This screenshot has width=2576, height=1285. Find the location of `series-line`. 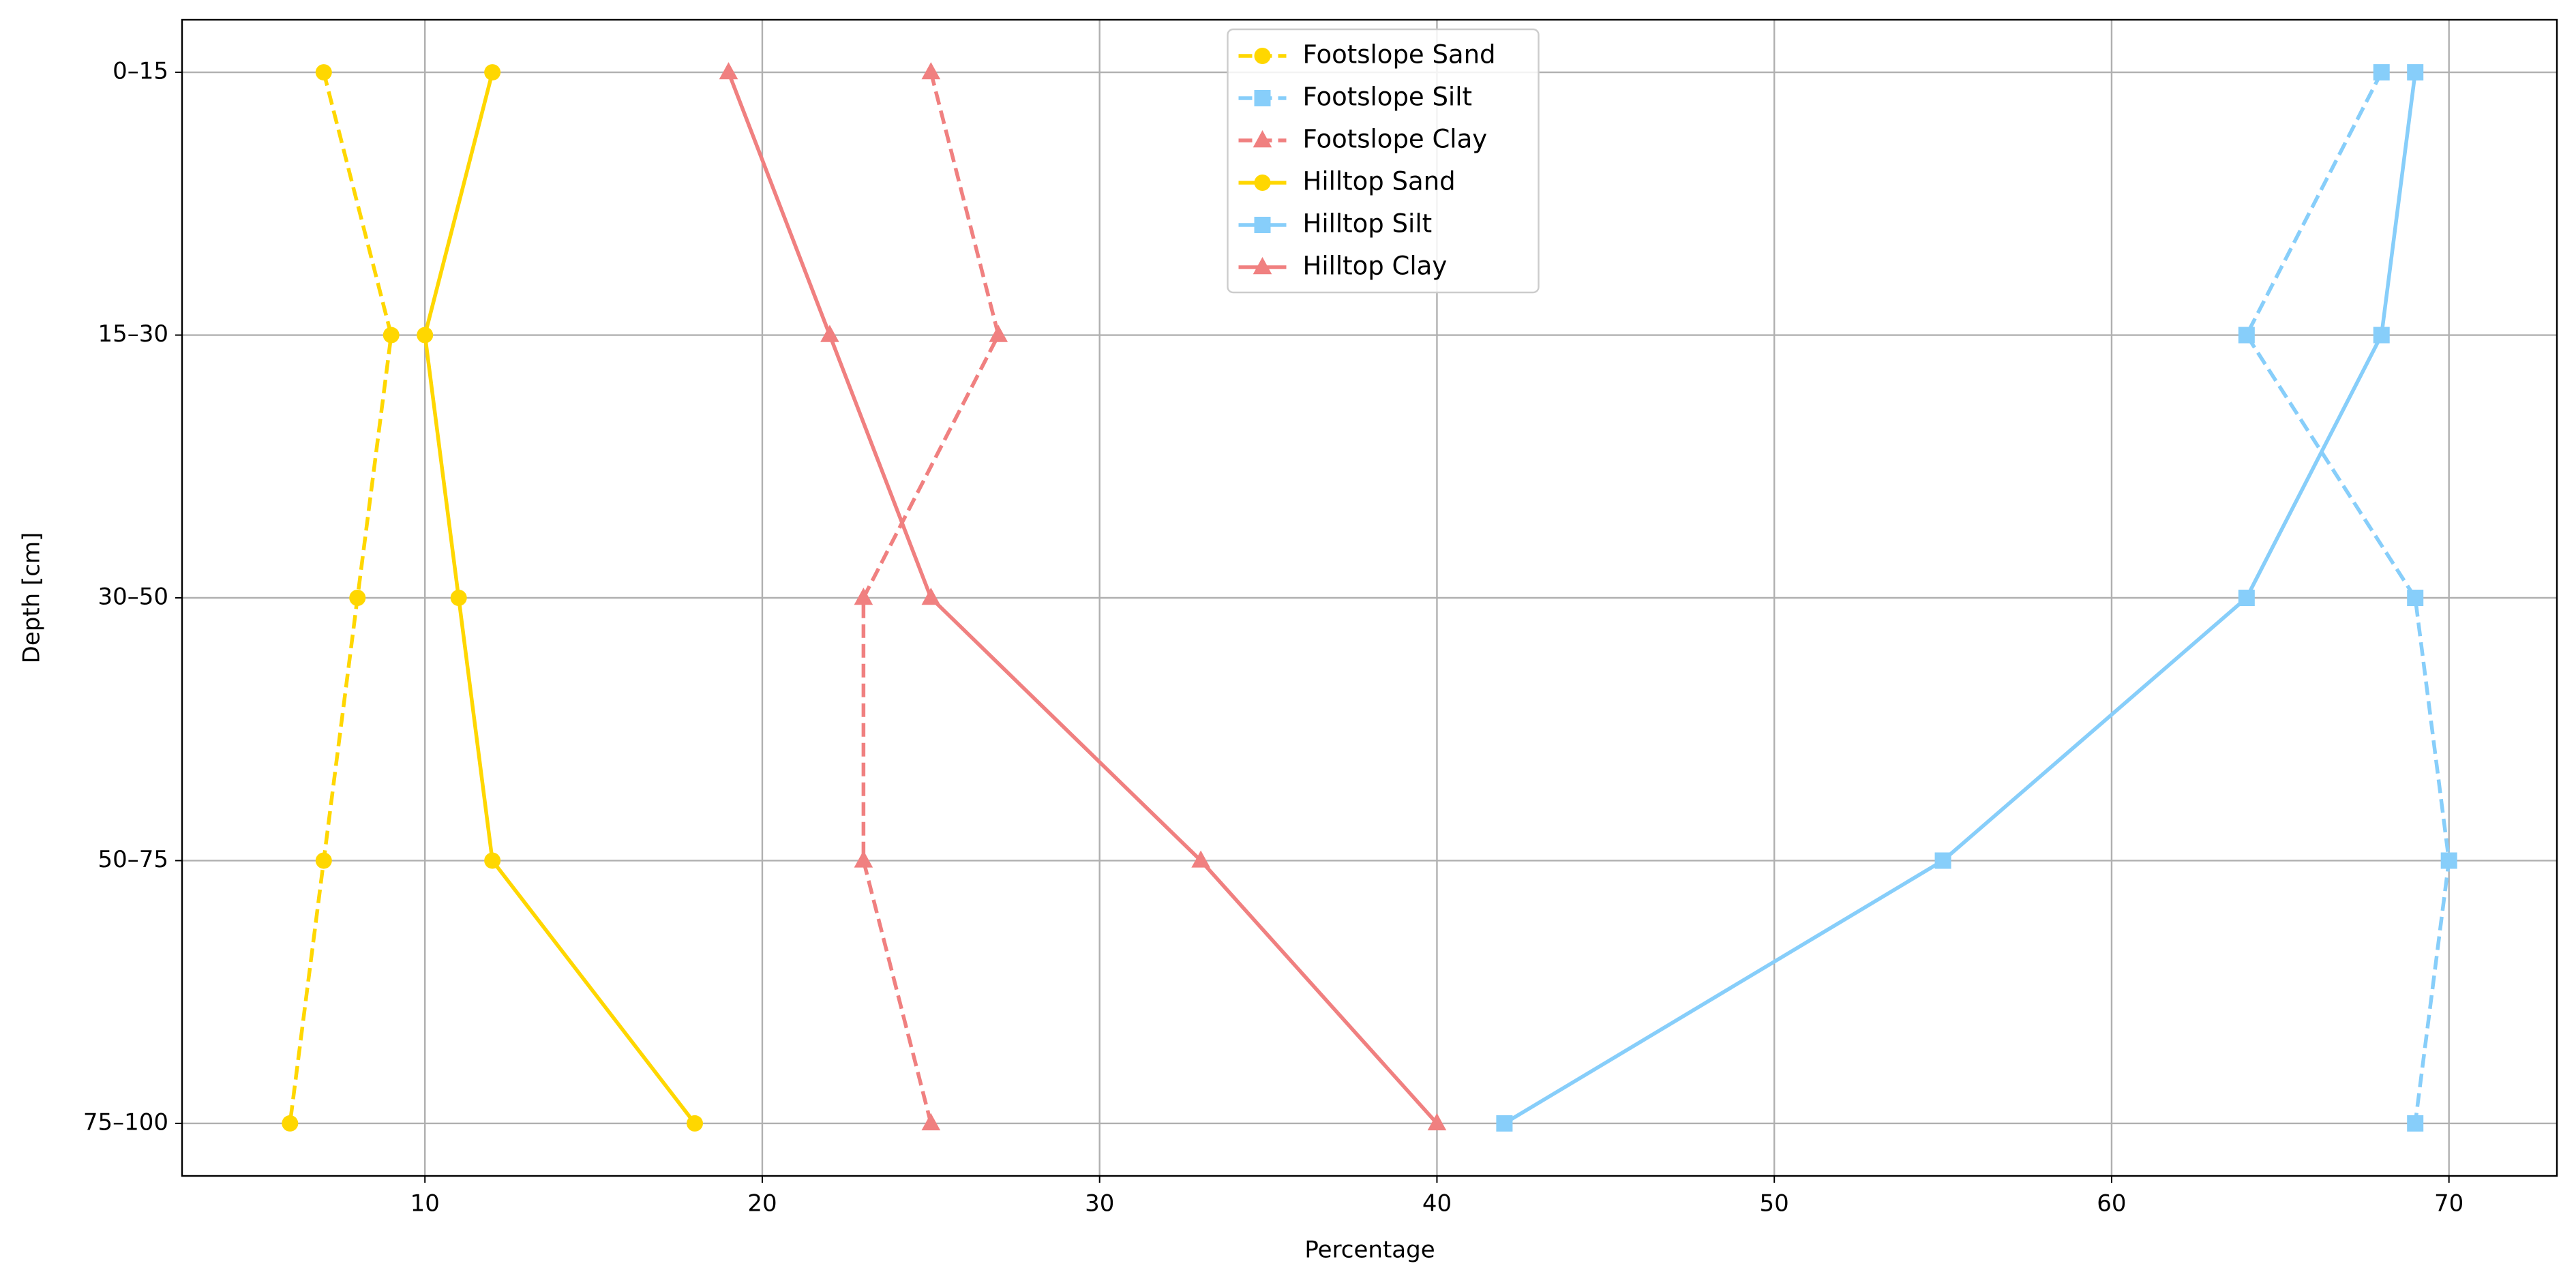

series-line is located at coordinates (2347, 597).